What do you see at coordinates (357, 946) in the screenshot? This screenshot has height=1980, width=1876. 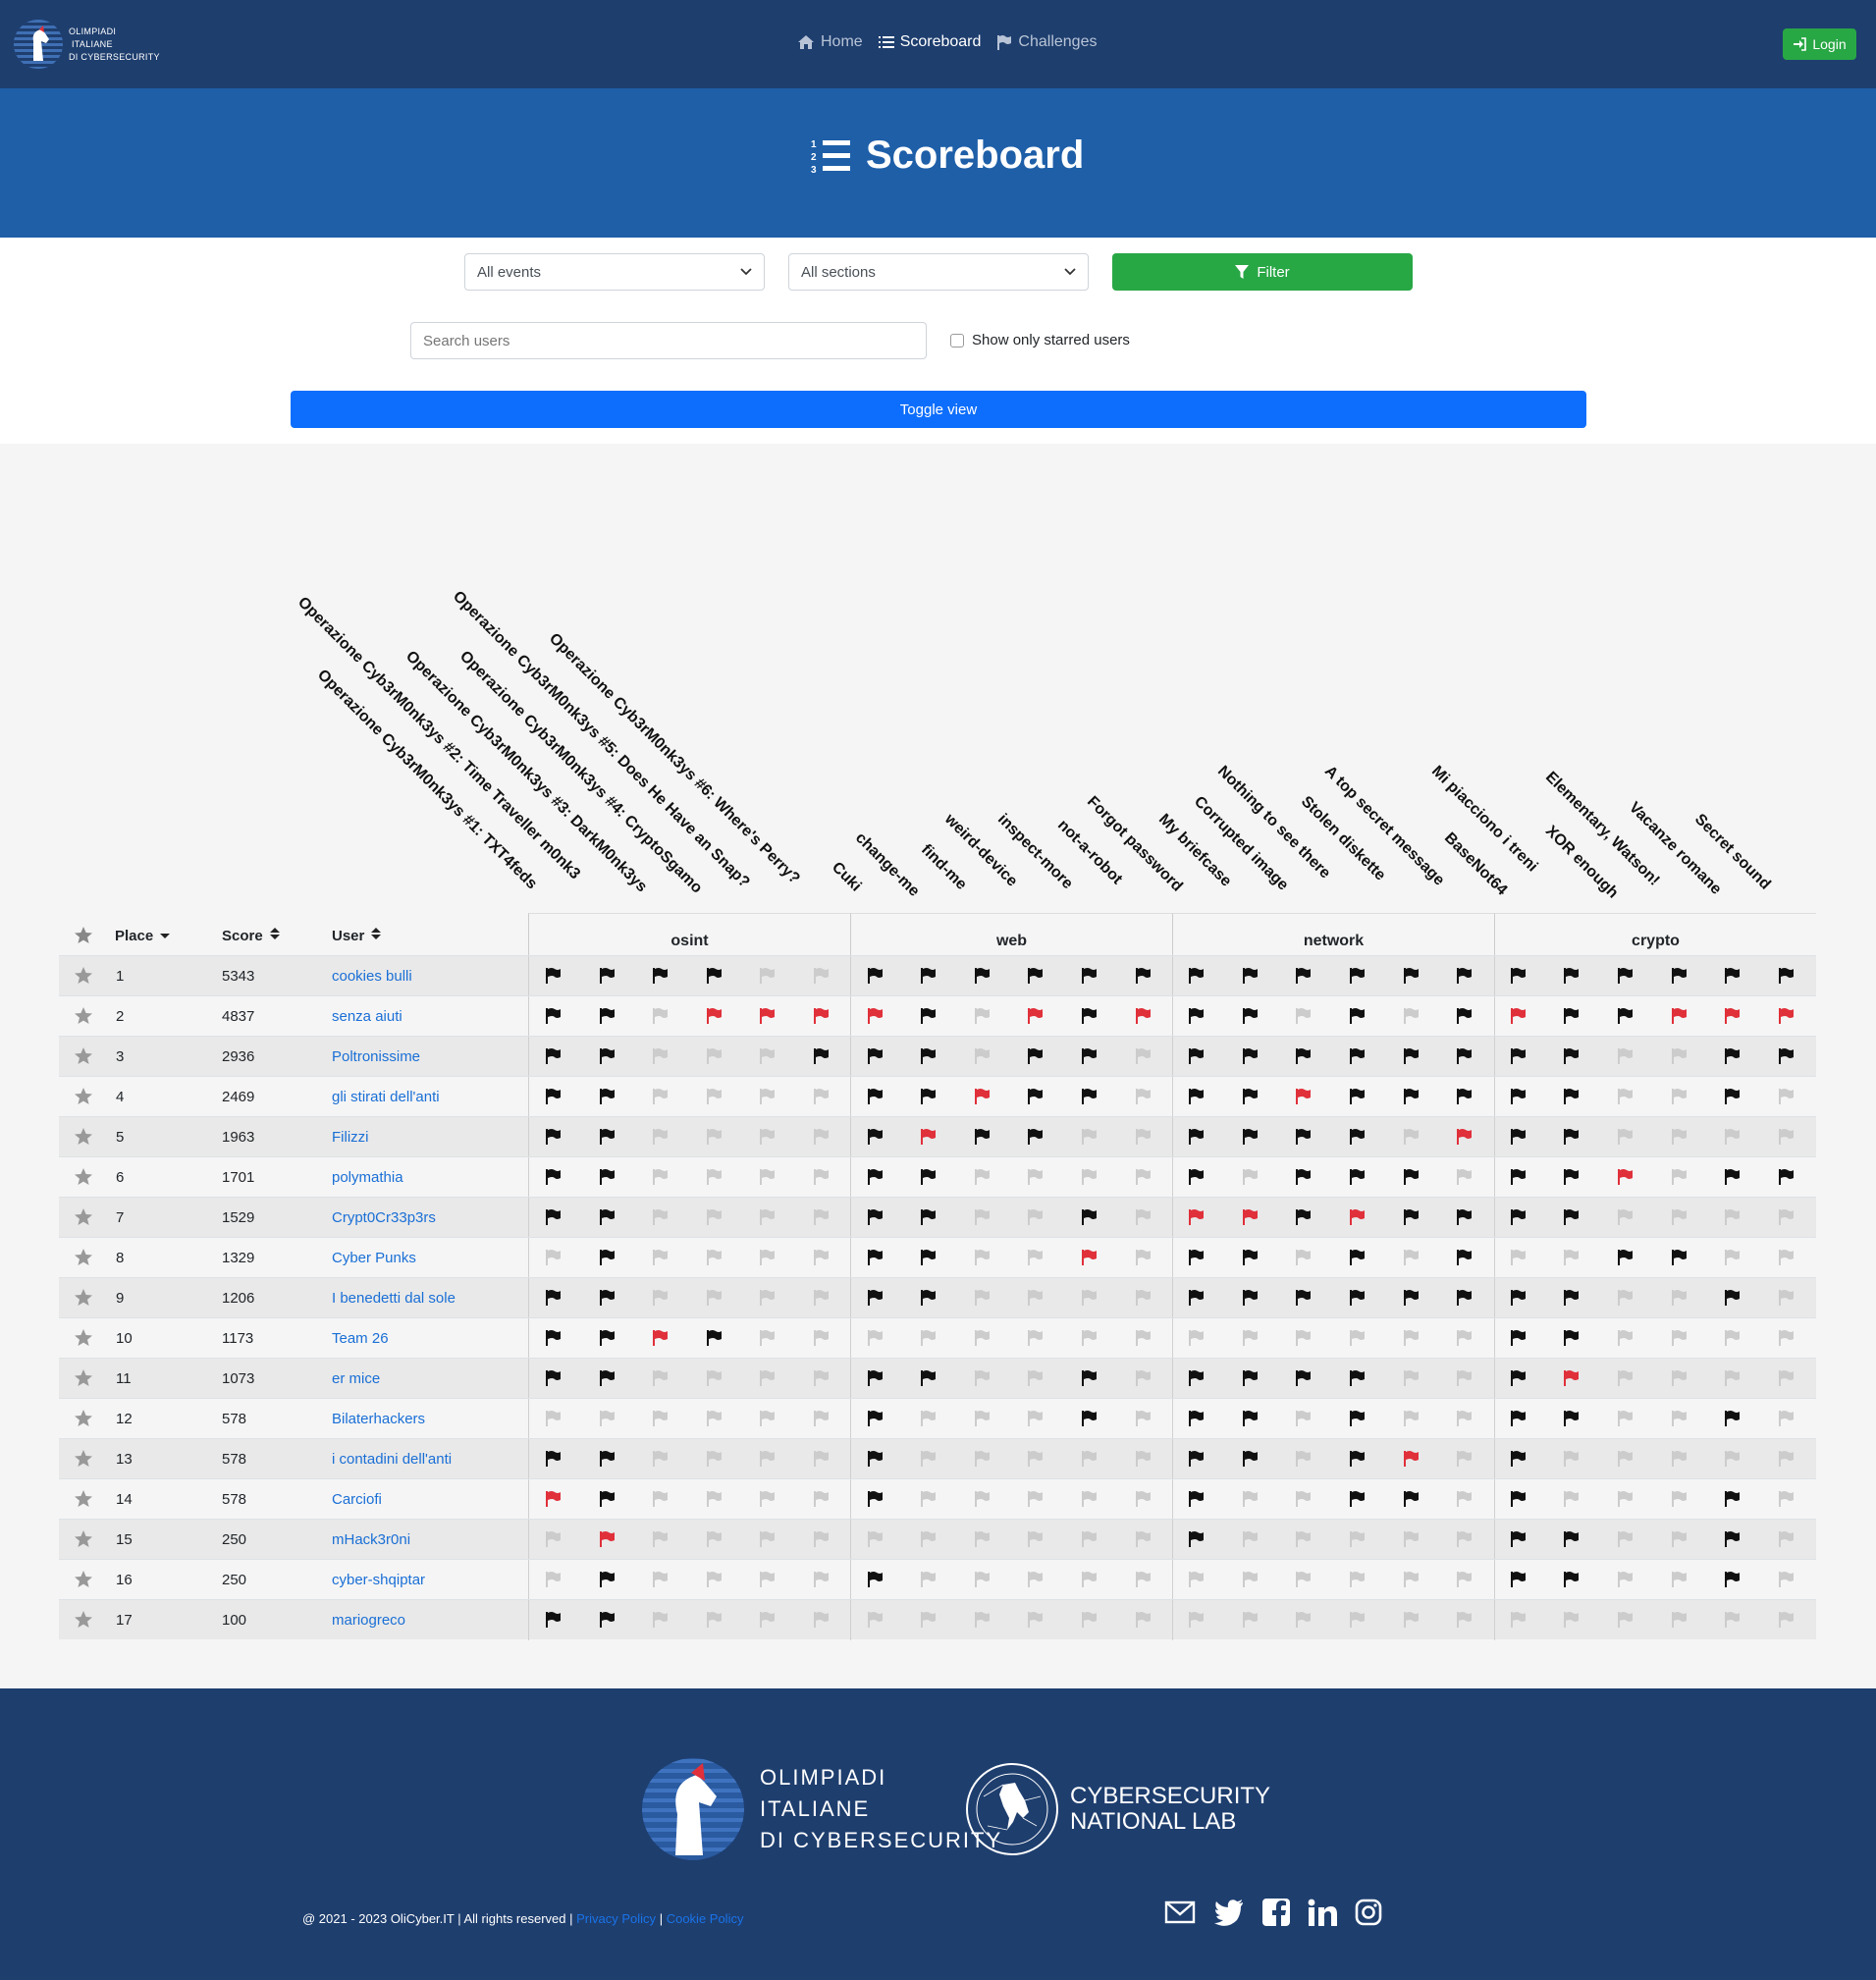 I see `user-column-header: User` at bounding box center [357, 946].